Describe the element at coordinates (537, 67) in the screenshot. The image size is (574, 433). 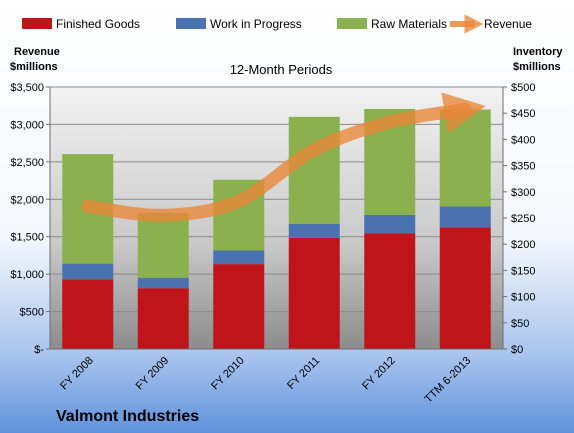
I see `right-axis-title-line2: $millions` at that location.